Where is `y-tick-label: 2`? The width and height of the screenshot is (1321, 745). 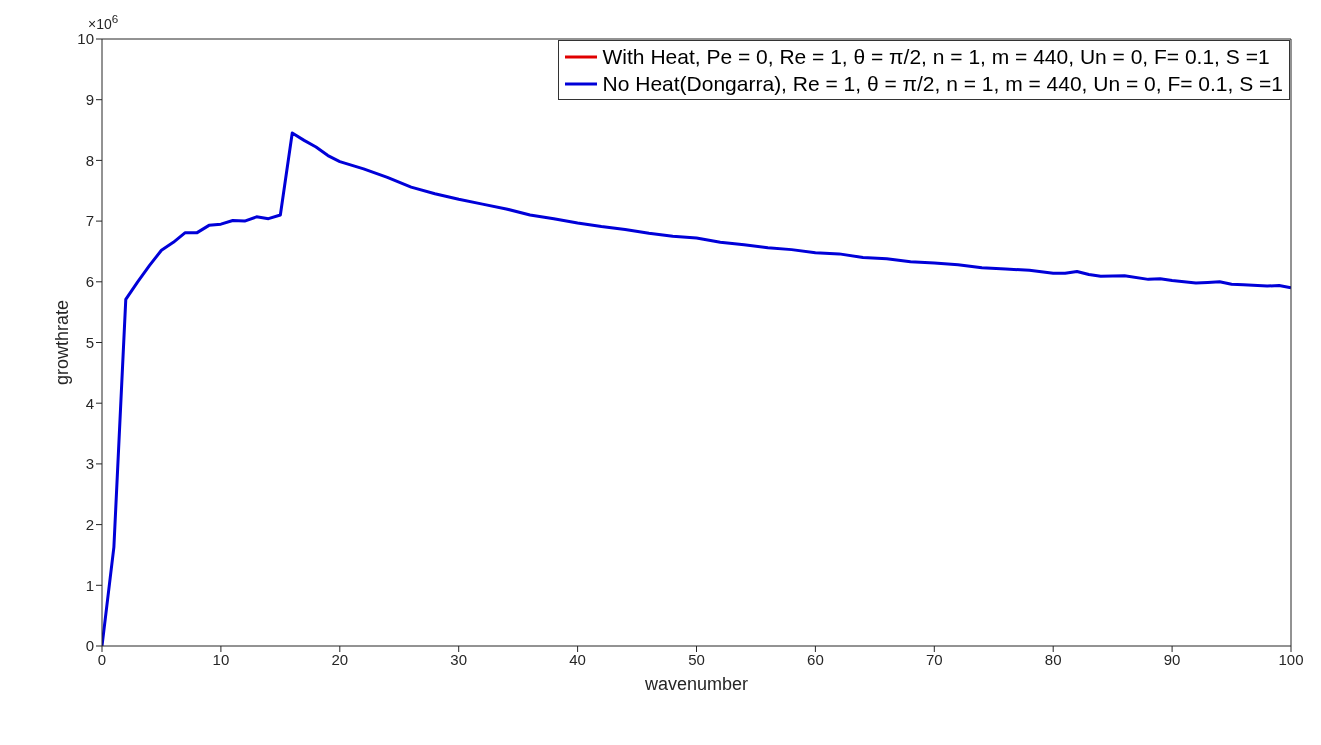 y-tick-label: 2 is located at coordinates (89, 524).